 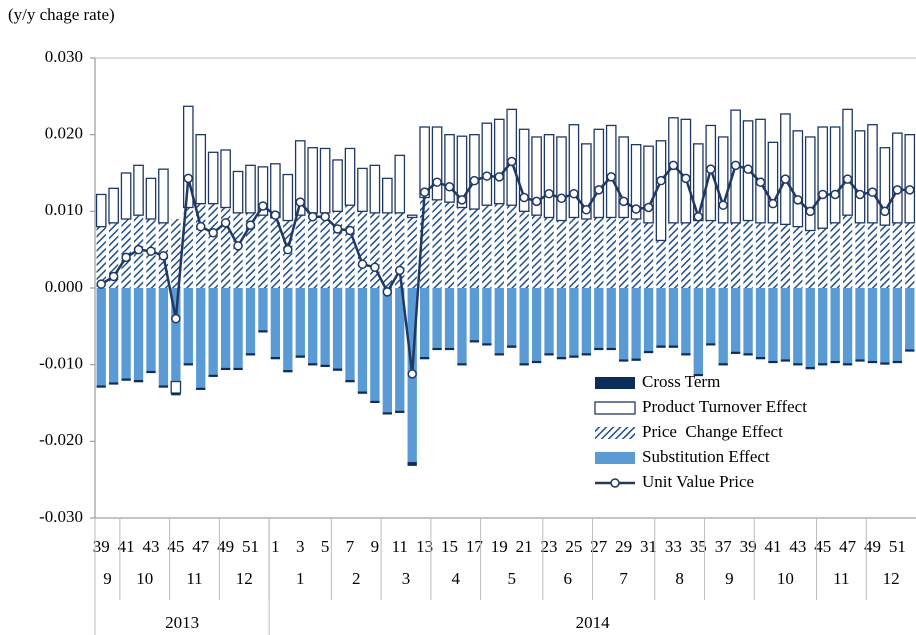 I want to click on y-tick-label: 0.010, so click(x=64, y=209).